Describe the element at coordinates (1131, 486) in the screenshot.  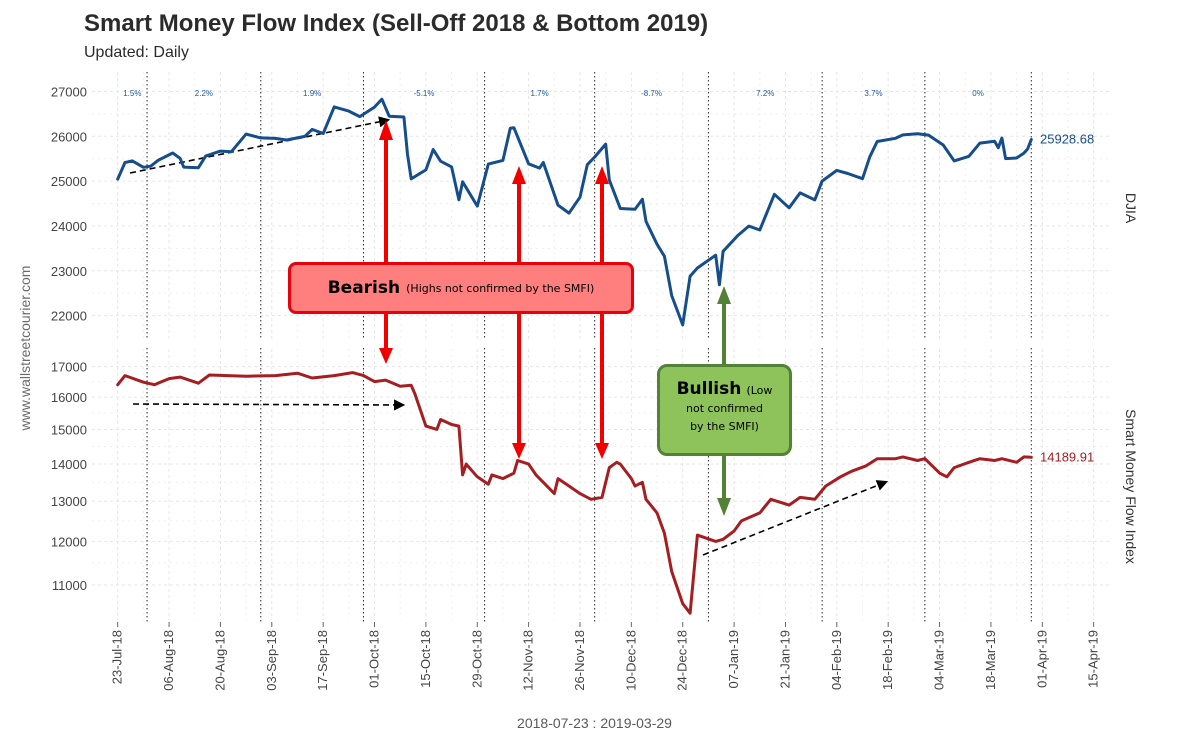
I see `smfi-strip-label: Smart Money Flow Index` at that location.